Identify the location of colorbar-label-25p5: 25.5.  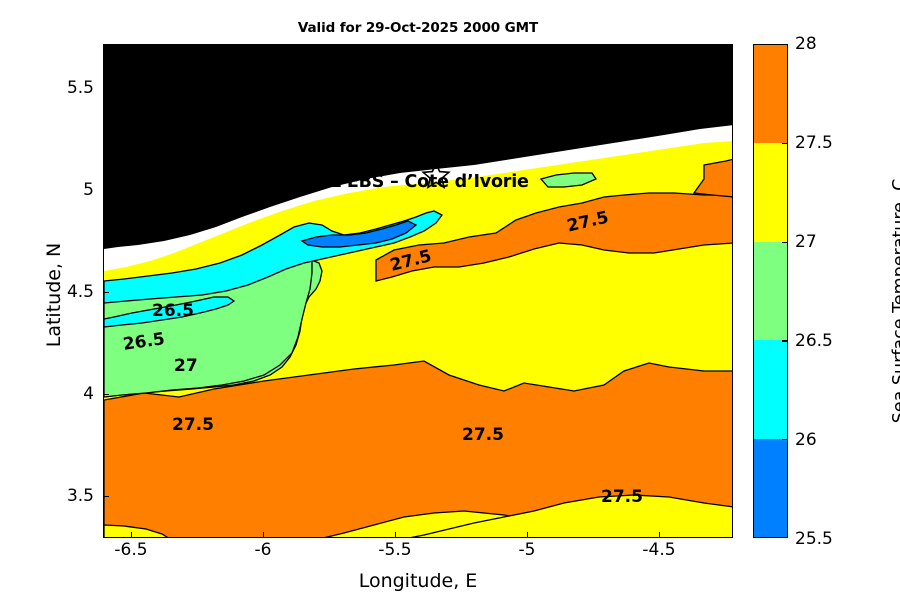
(814, 539).